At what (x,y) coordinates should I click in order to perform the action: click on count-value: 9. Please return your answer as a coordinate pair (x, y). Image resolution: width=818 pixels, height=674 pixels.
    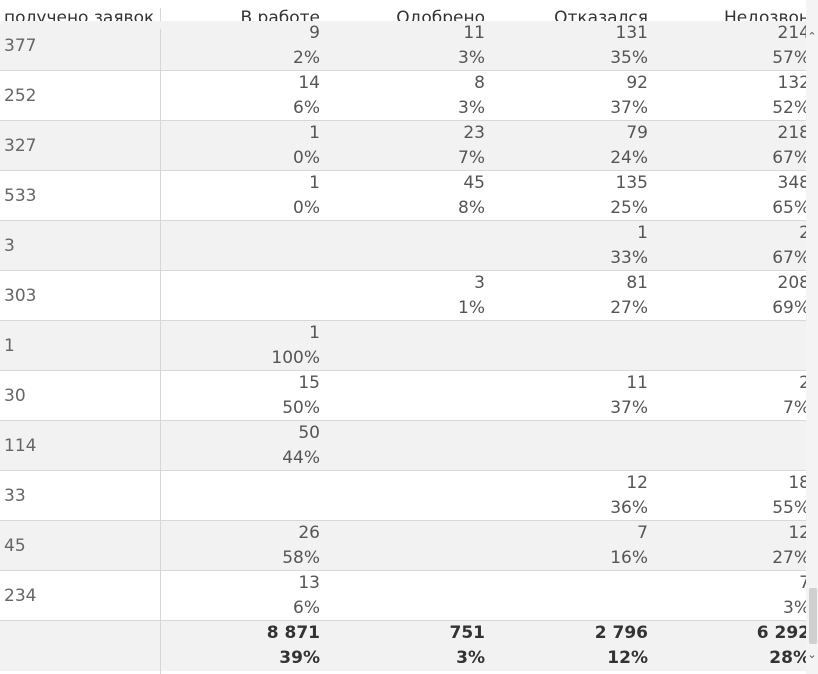
    Looking at the image, I should click on (314, 33).